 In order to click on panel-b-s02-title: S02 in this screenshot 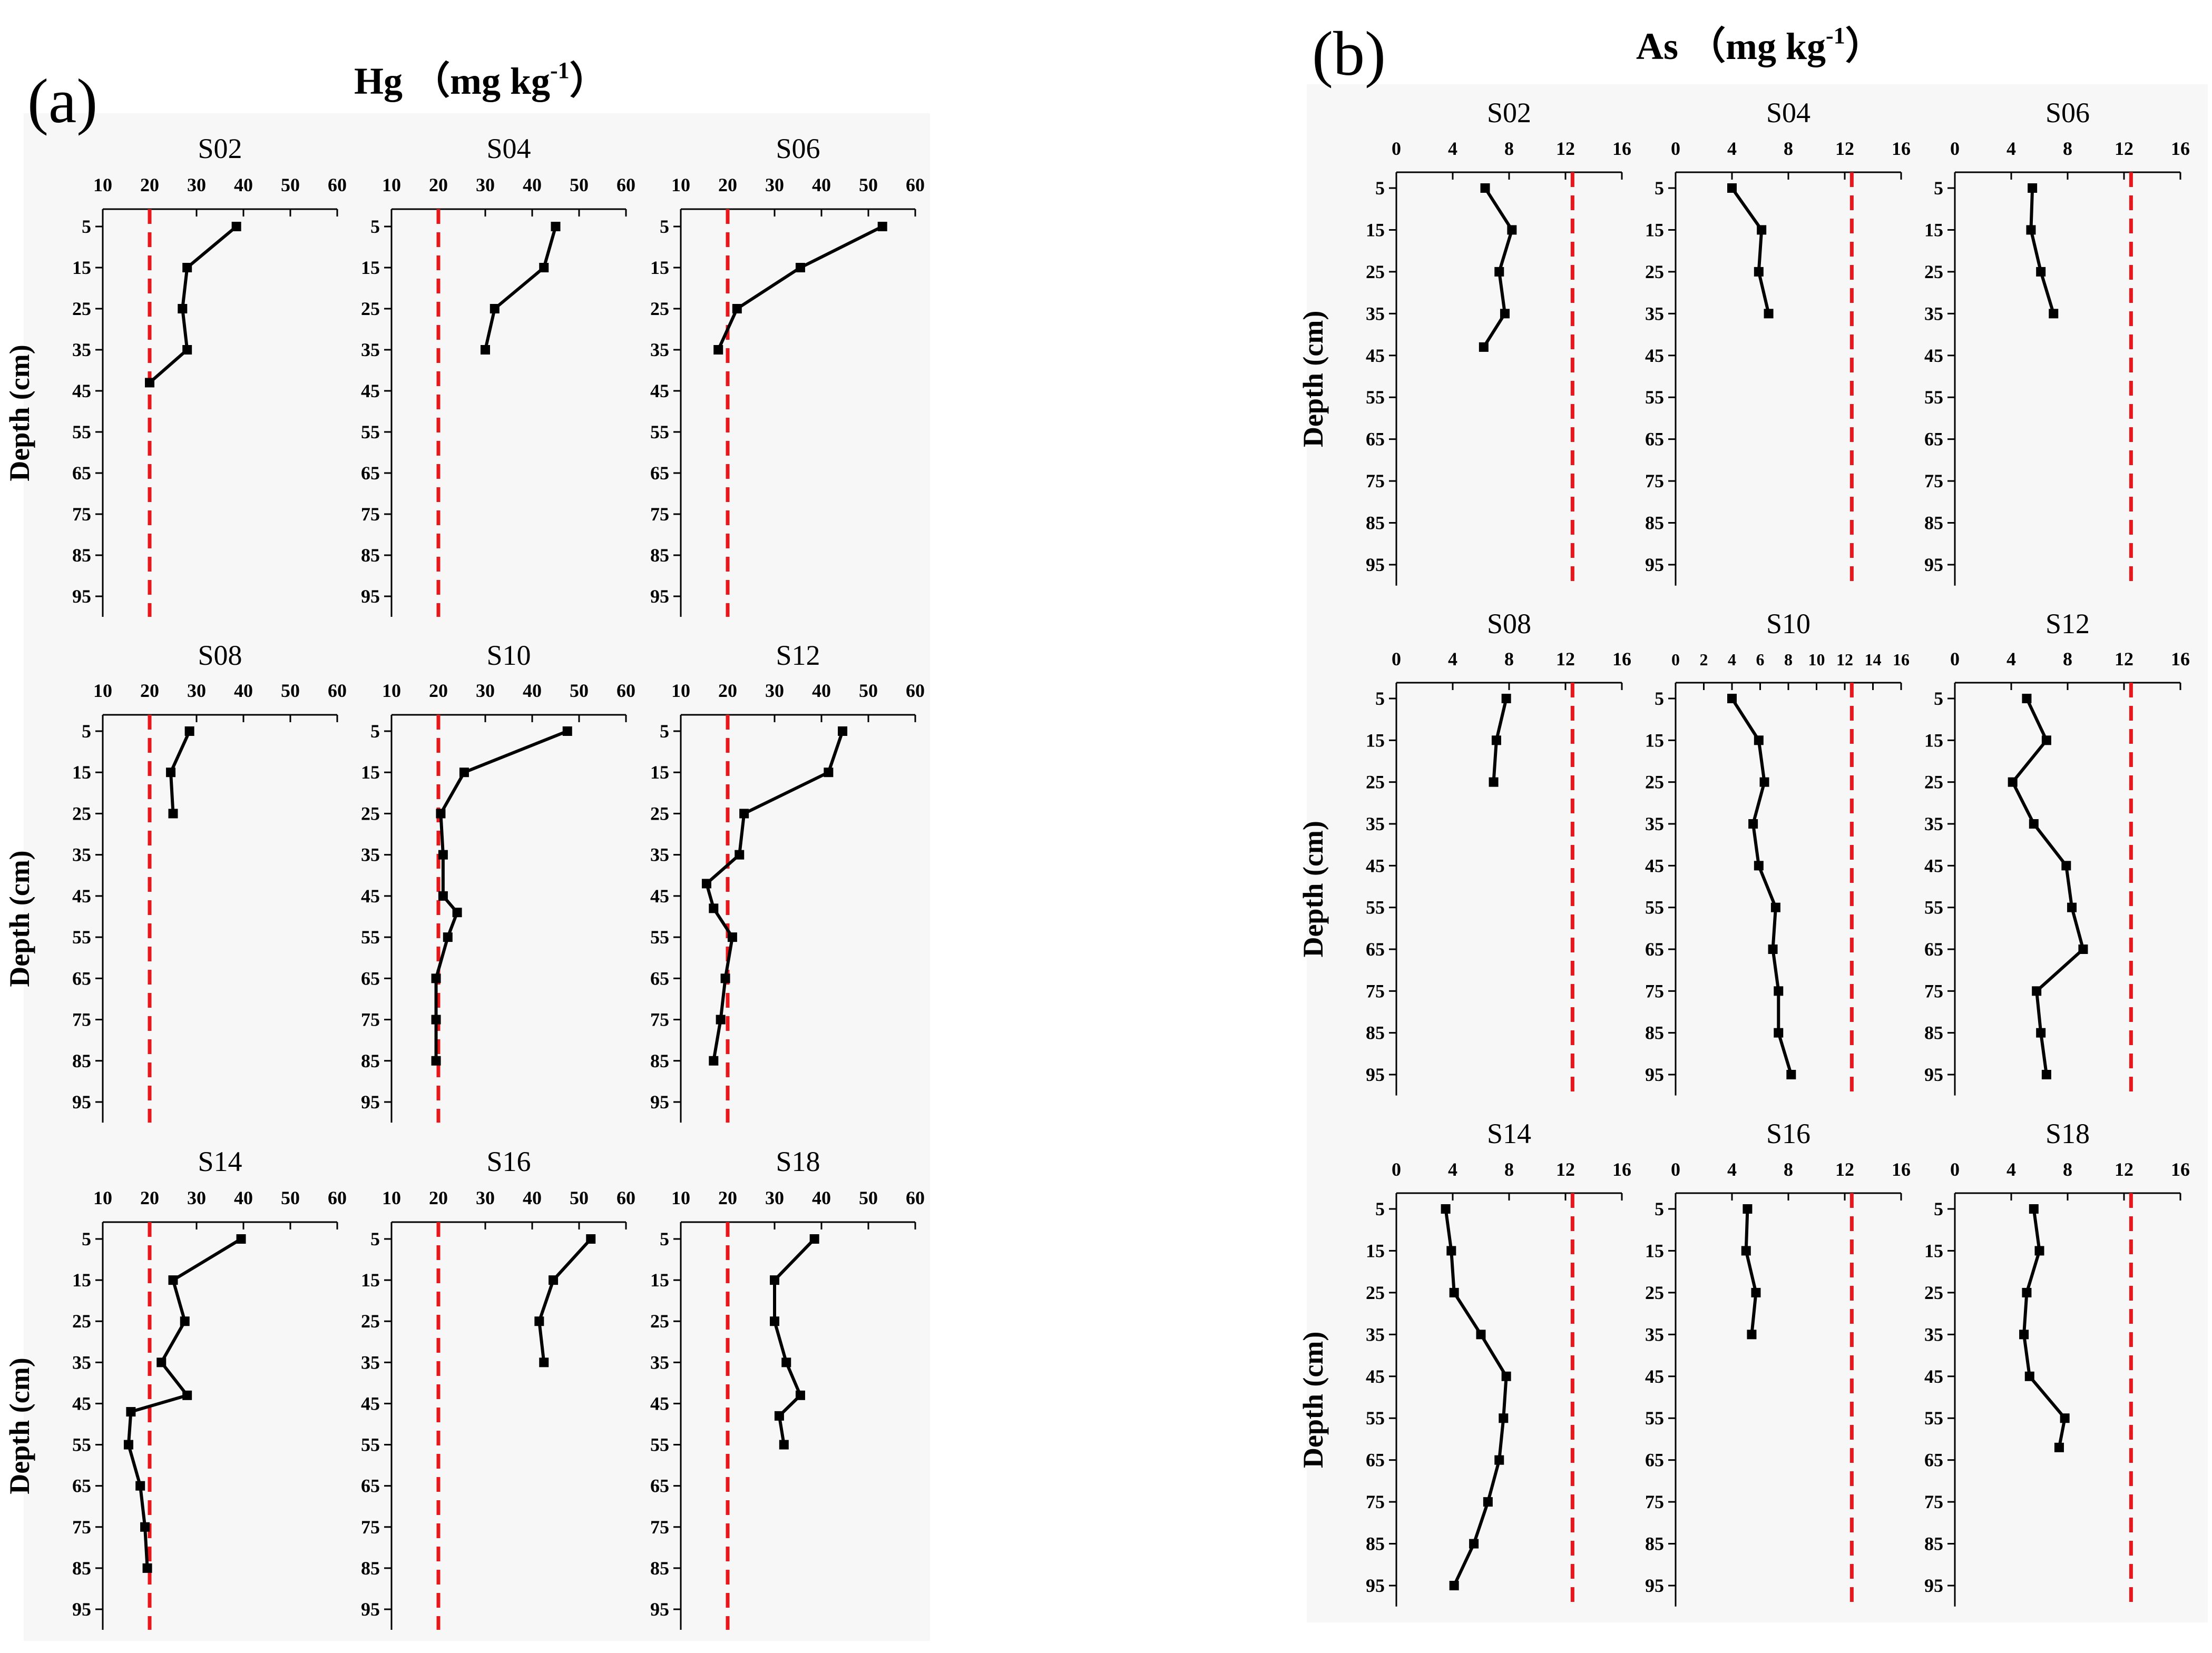, I will do `click(1509, 113)`.